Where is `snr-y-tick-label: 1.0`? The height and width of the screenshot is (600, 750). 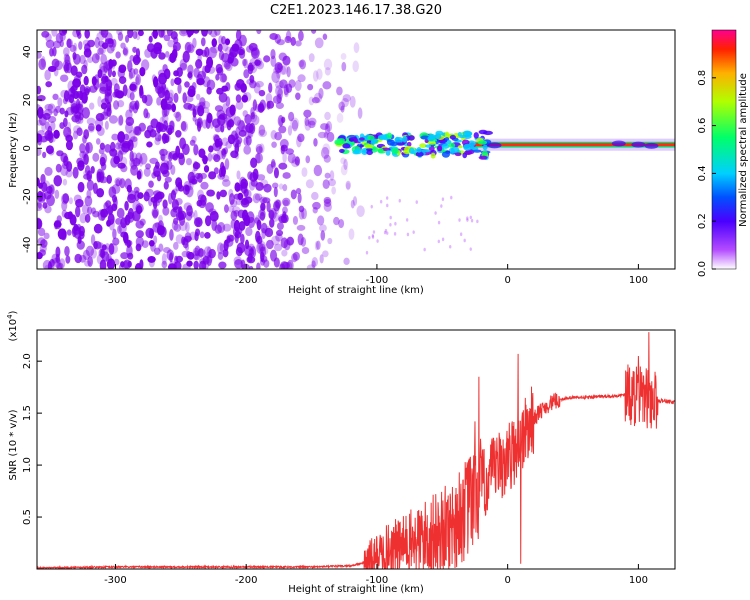
snr-y-tick-label: 1.0 is located at coordinates (27, 465).